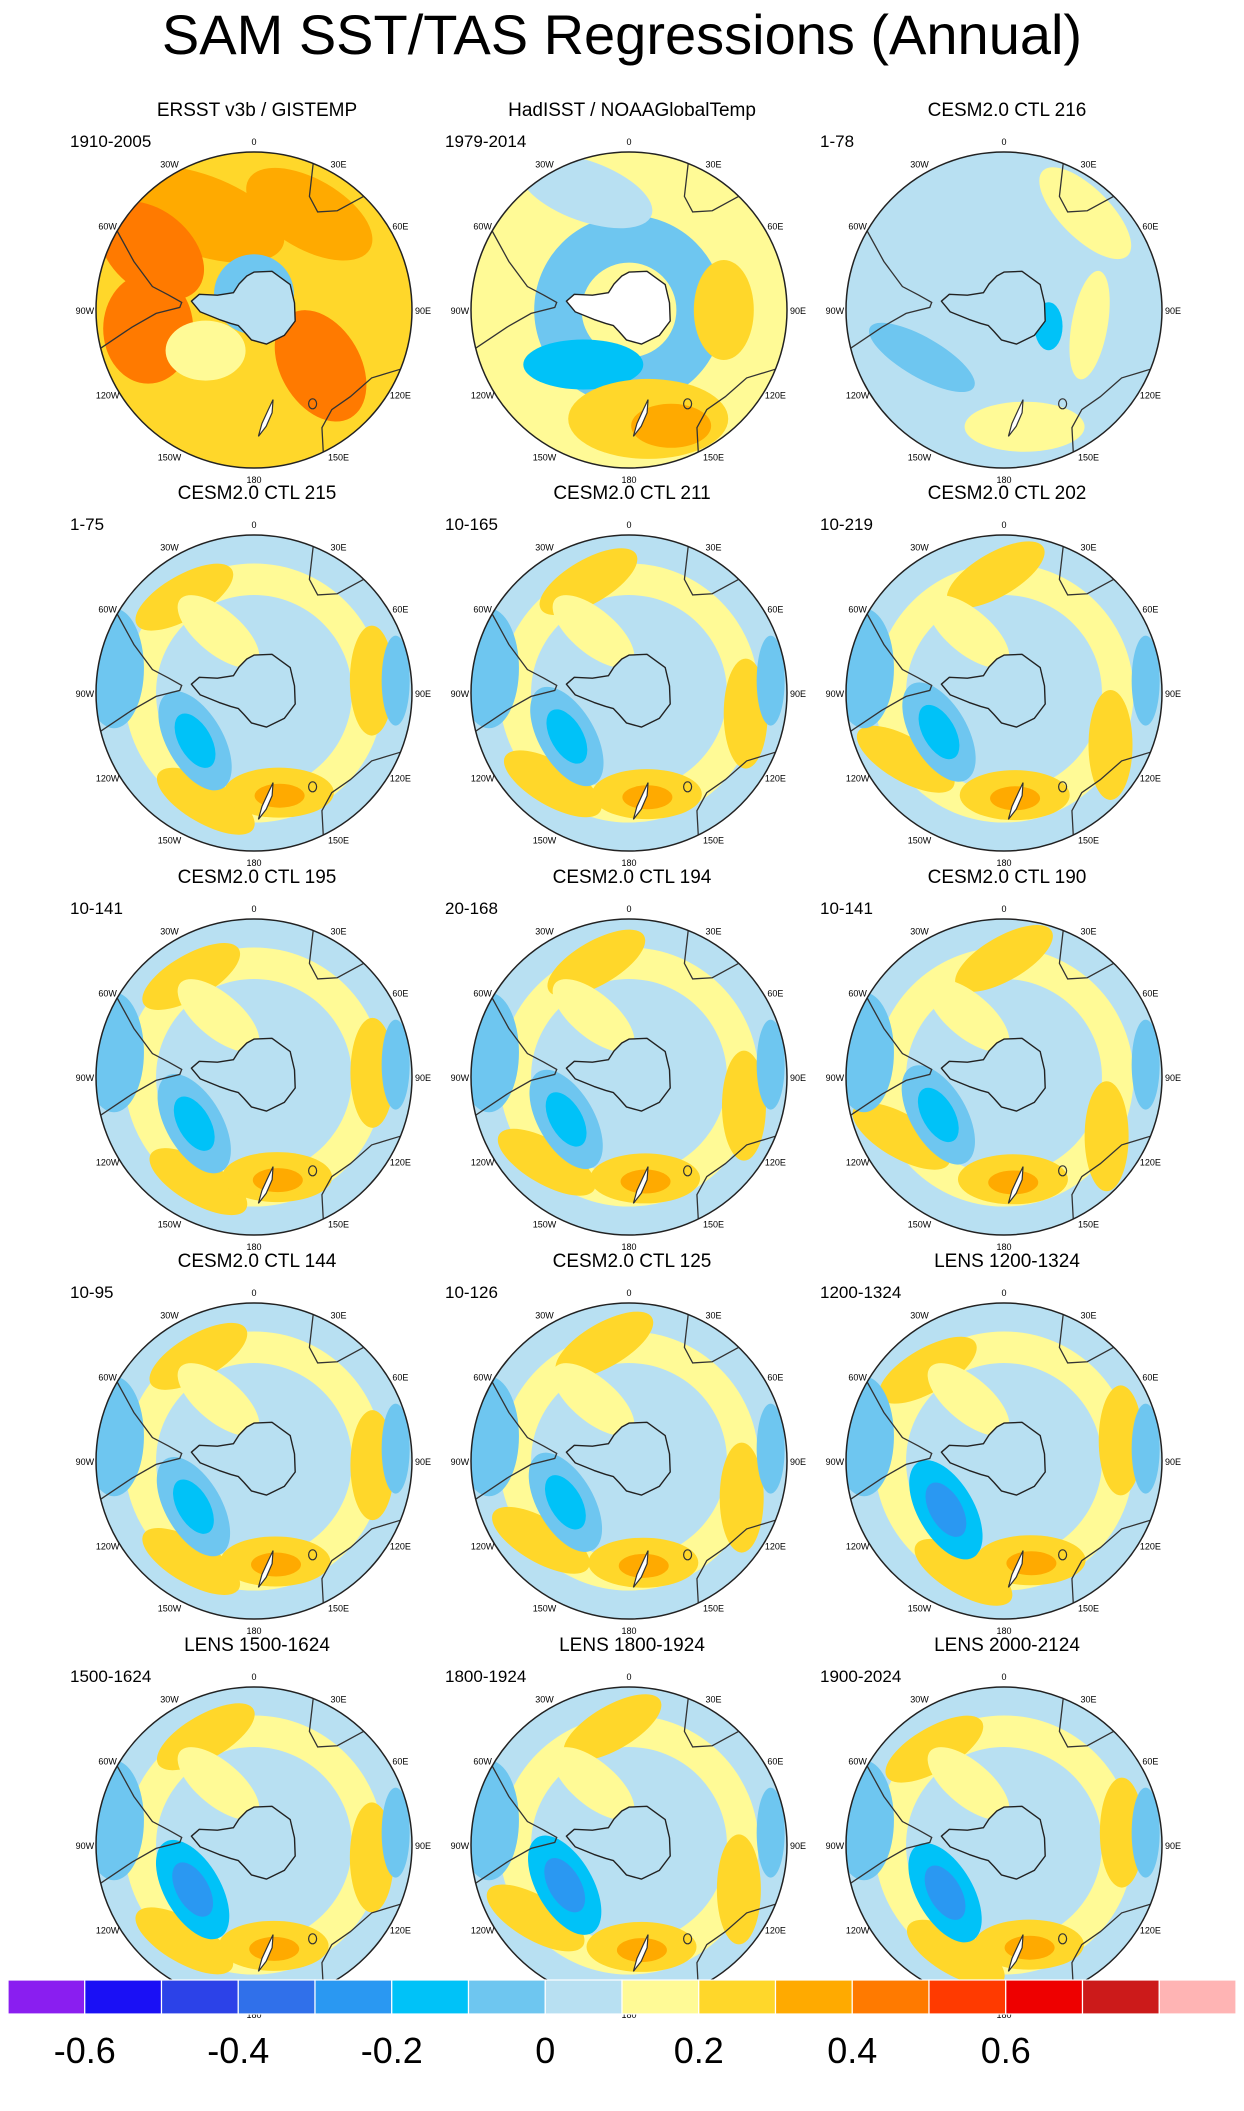 The width and height of the screenshot is (1244, 2111). What do you see at coordinates (423, 311) in the screenshot?
I see `longitude-label: 90E` at bounding box center [423, 311].